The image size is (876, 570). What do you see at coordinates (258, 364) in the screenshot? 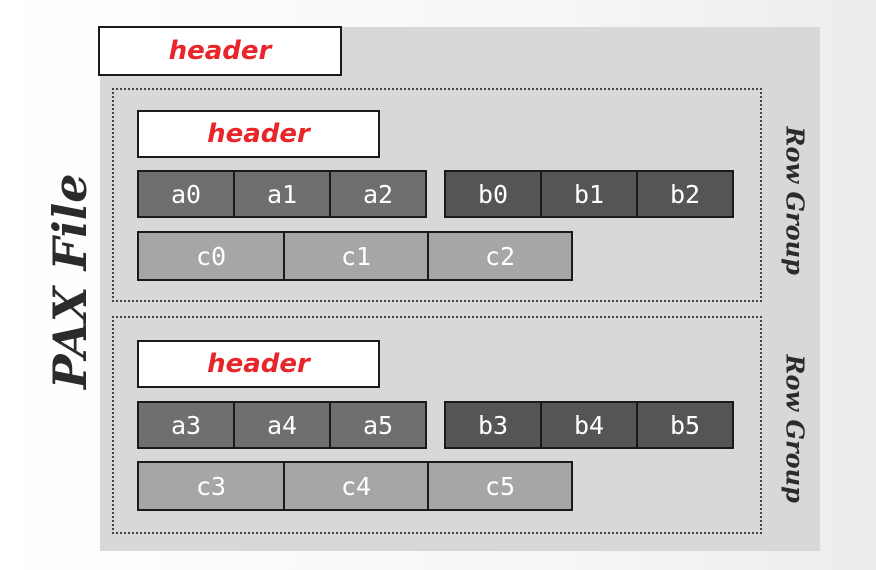
I see `row-group-2-header: header` at bounding box center [258, 364].